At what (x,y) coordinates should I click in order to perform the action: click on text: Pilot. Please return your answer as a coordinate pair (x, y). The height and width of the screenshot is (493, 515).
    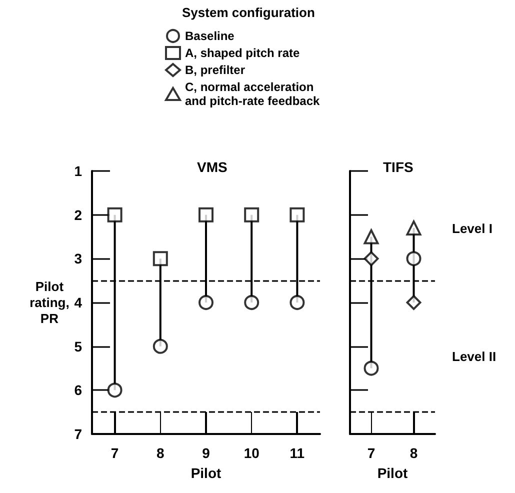
    Looking at the image, I should click on (206, 473).